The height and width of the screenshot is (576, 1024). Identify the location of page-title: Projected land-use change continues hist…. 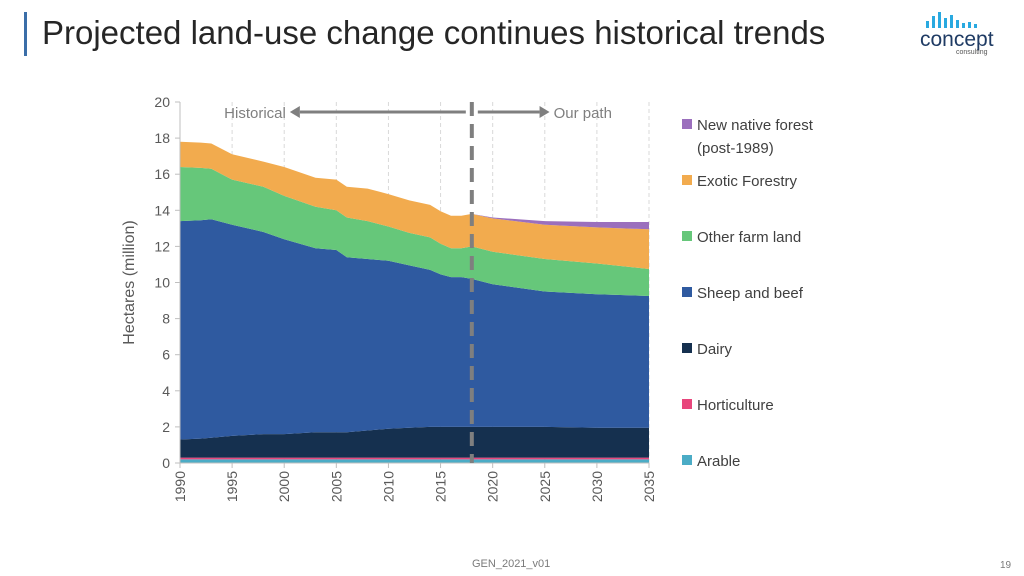
(434, 32).